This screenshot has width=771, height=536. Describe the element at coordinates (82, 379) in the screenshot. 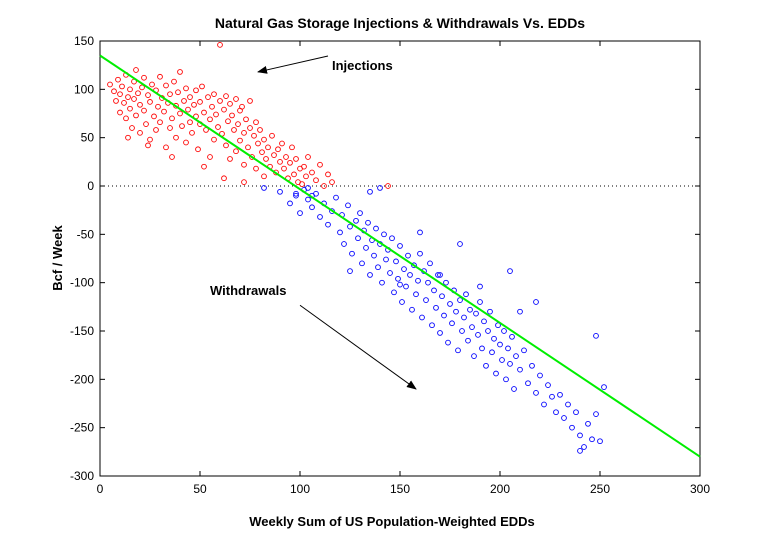

I see `y-tick-label: -200` at that location.